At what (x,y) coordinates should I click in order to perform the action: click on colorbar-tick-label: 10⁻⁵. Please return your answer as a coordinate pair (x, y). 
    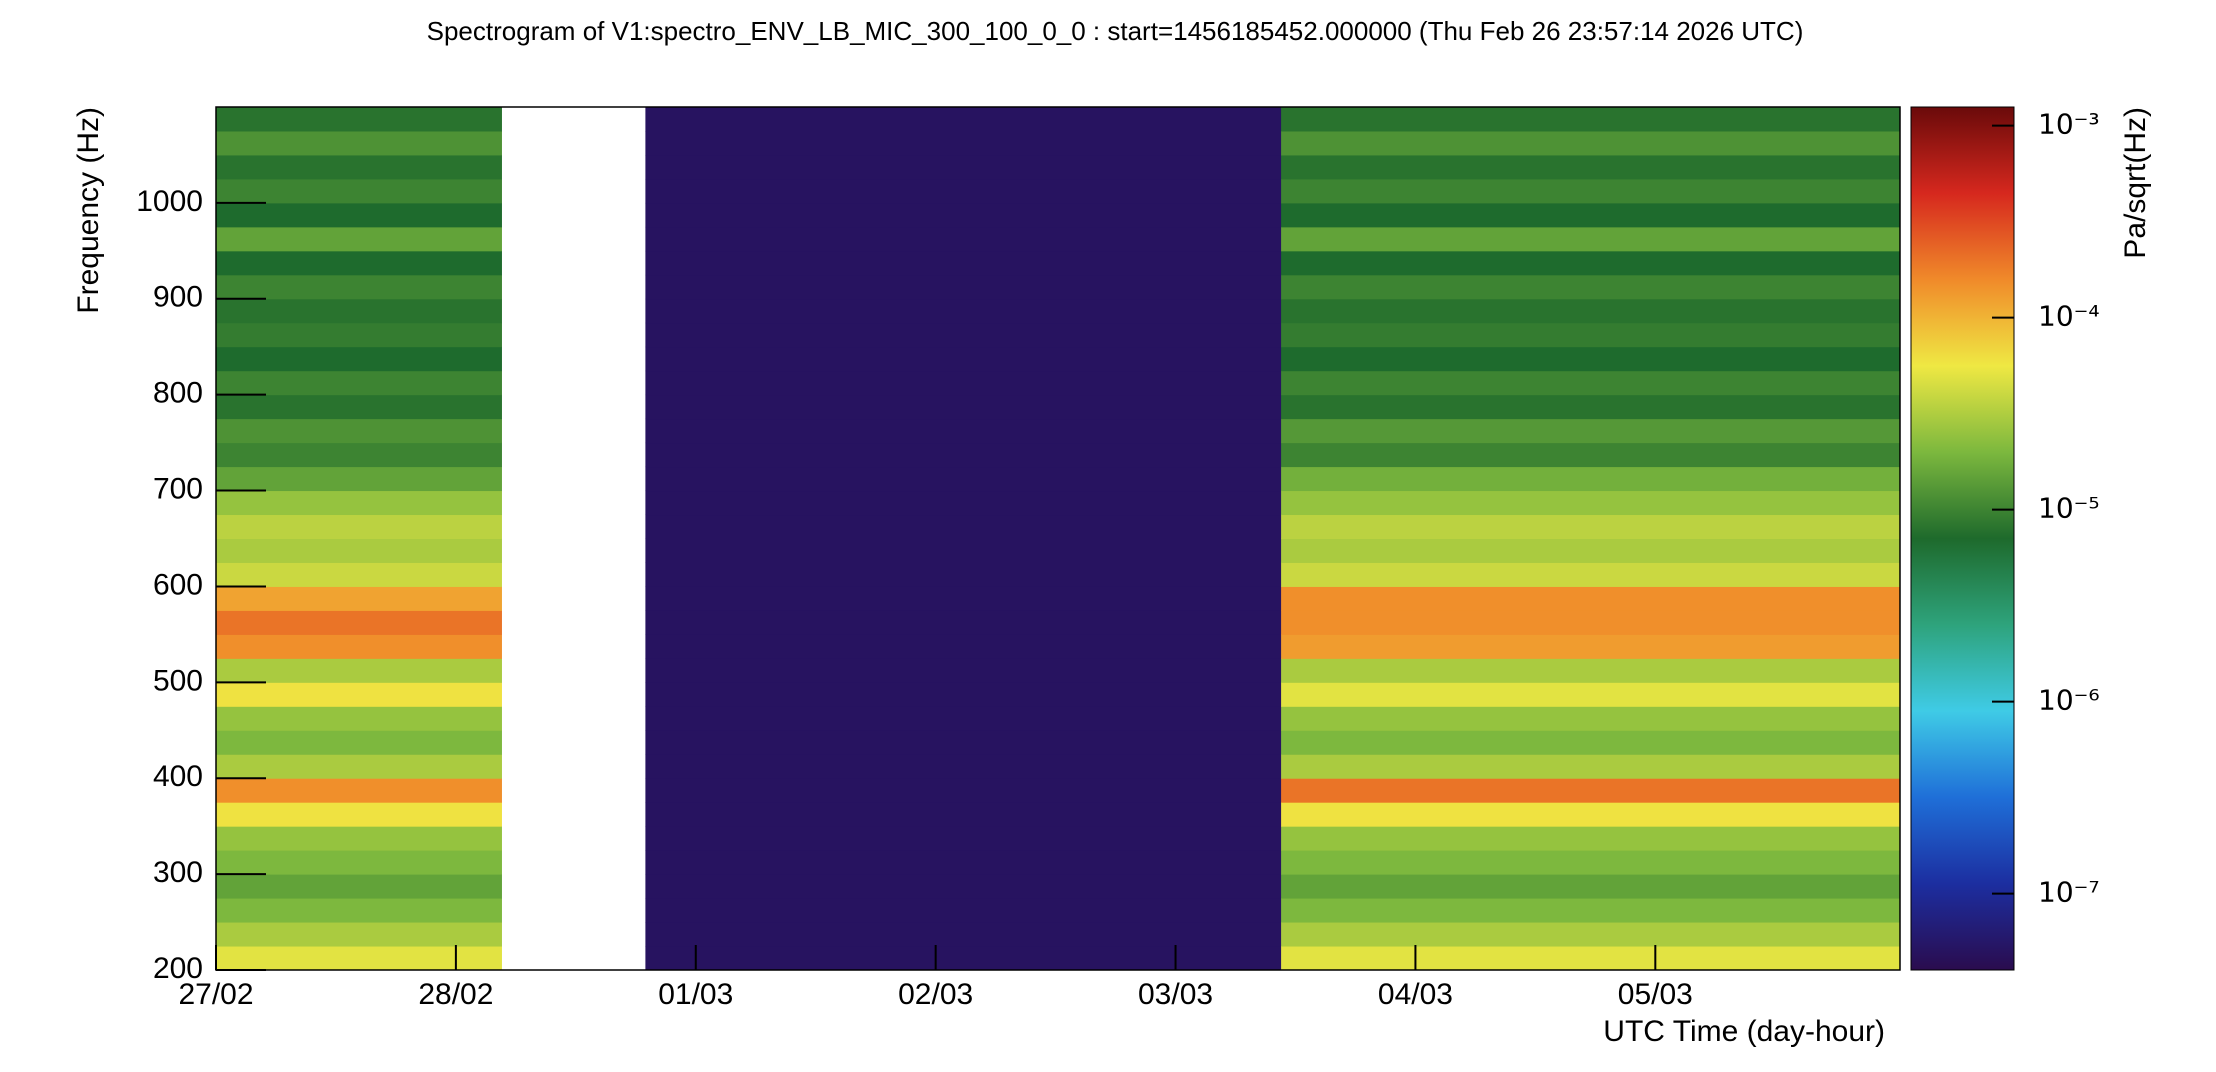
    Looking at the image, I should click on (2069, 508).